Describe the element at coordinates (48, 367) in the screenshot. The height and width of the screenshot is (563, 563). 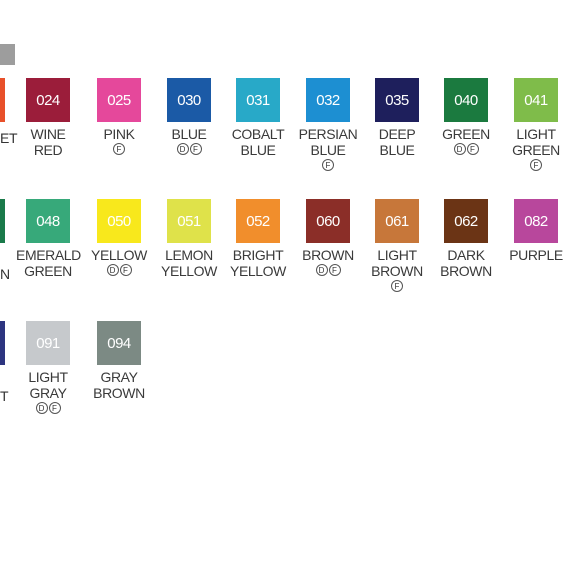
I see `color-item-091: 091 LIGHT GRAY D F` at that location.